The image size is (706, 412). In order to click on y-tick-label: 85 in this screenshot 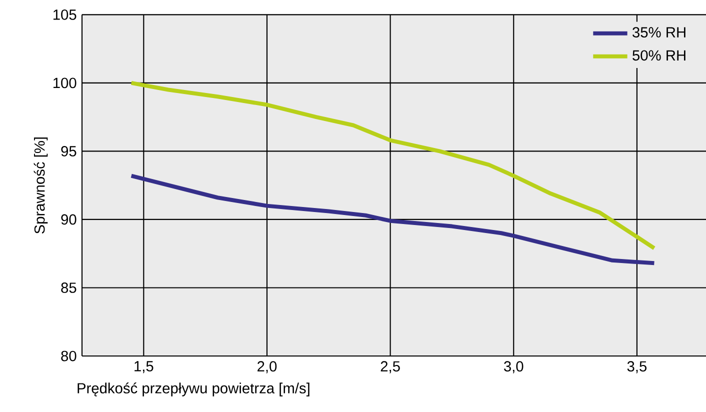, I will do `click(68, 287)`.